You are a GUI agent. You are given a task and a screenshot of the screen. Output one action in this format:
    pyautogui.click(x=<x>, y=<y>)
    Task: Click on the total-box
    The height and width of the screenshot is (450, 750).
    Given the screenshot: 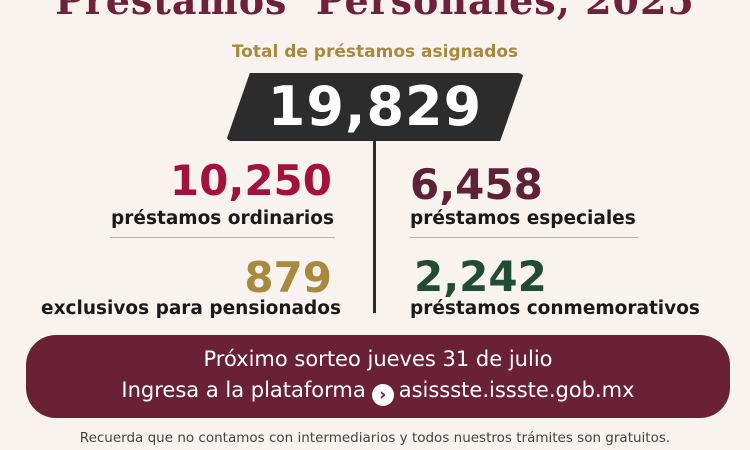 What is the action you would take?
    pyautogui.click(x=375, y=107)
    